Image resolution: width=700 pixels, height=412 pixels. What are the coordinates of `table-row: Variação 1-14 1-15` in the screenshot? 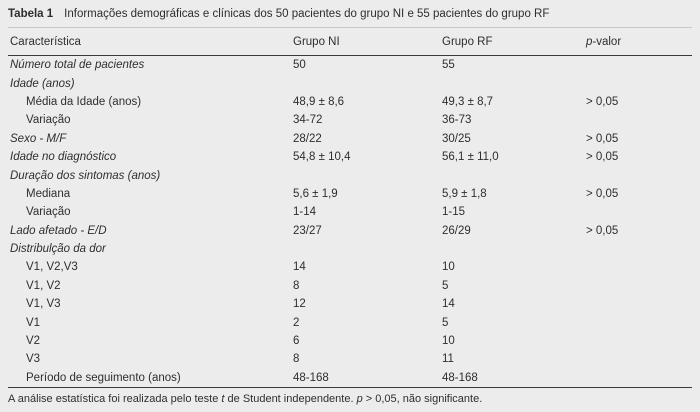 It's located at (350, 212).